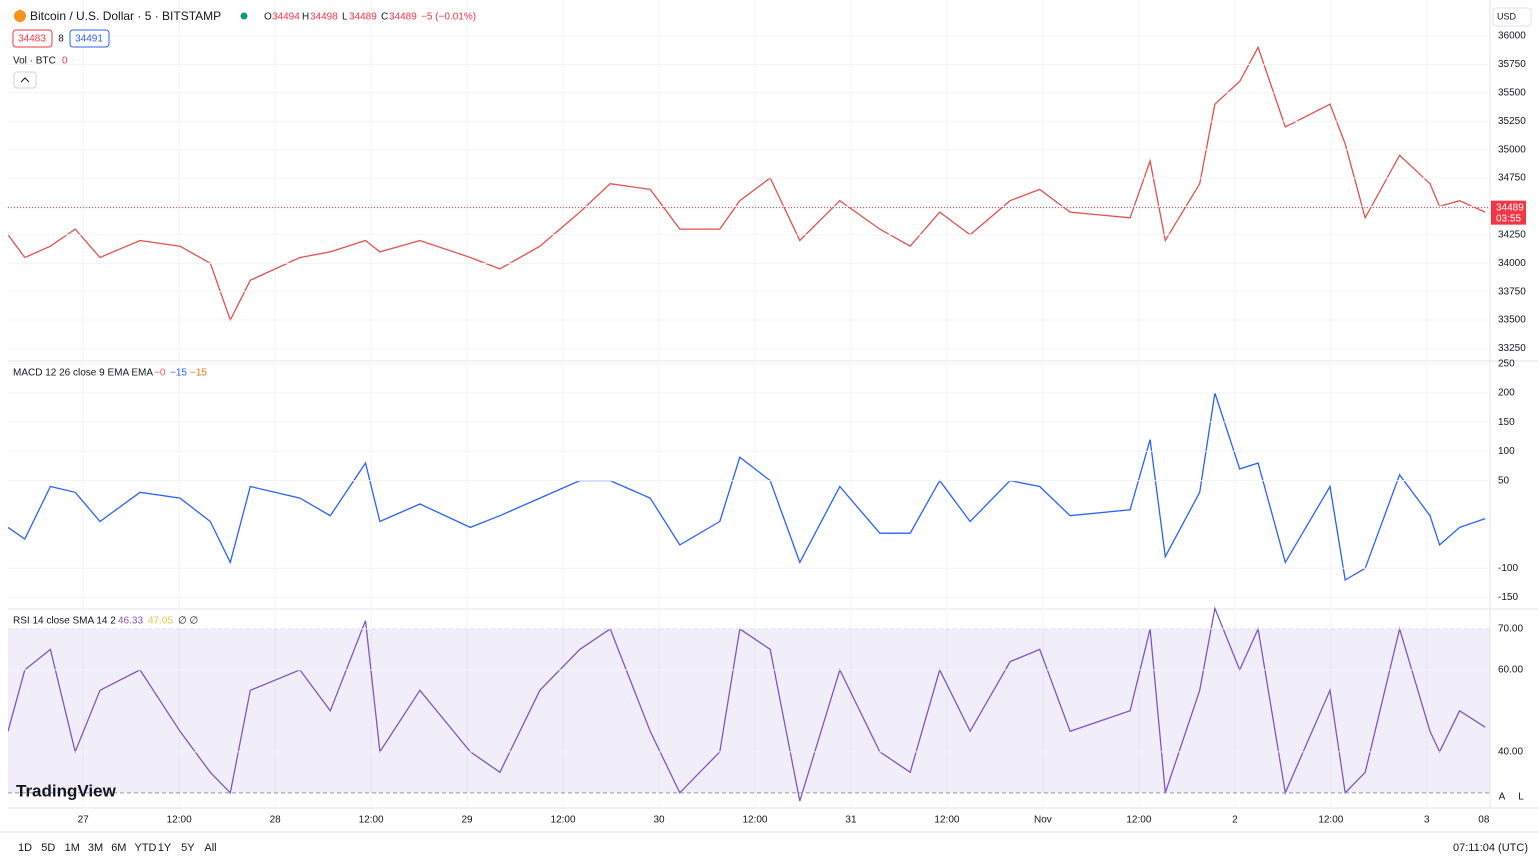 This screenshot has height=866, width=1538. Describe the element at coordinates (1506, 363) in the screenshot. I see `price-tick-label: 250` at that location.